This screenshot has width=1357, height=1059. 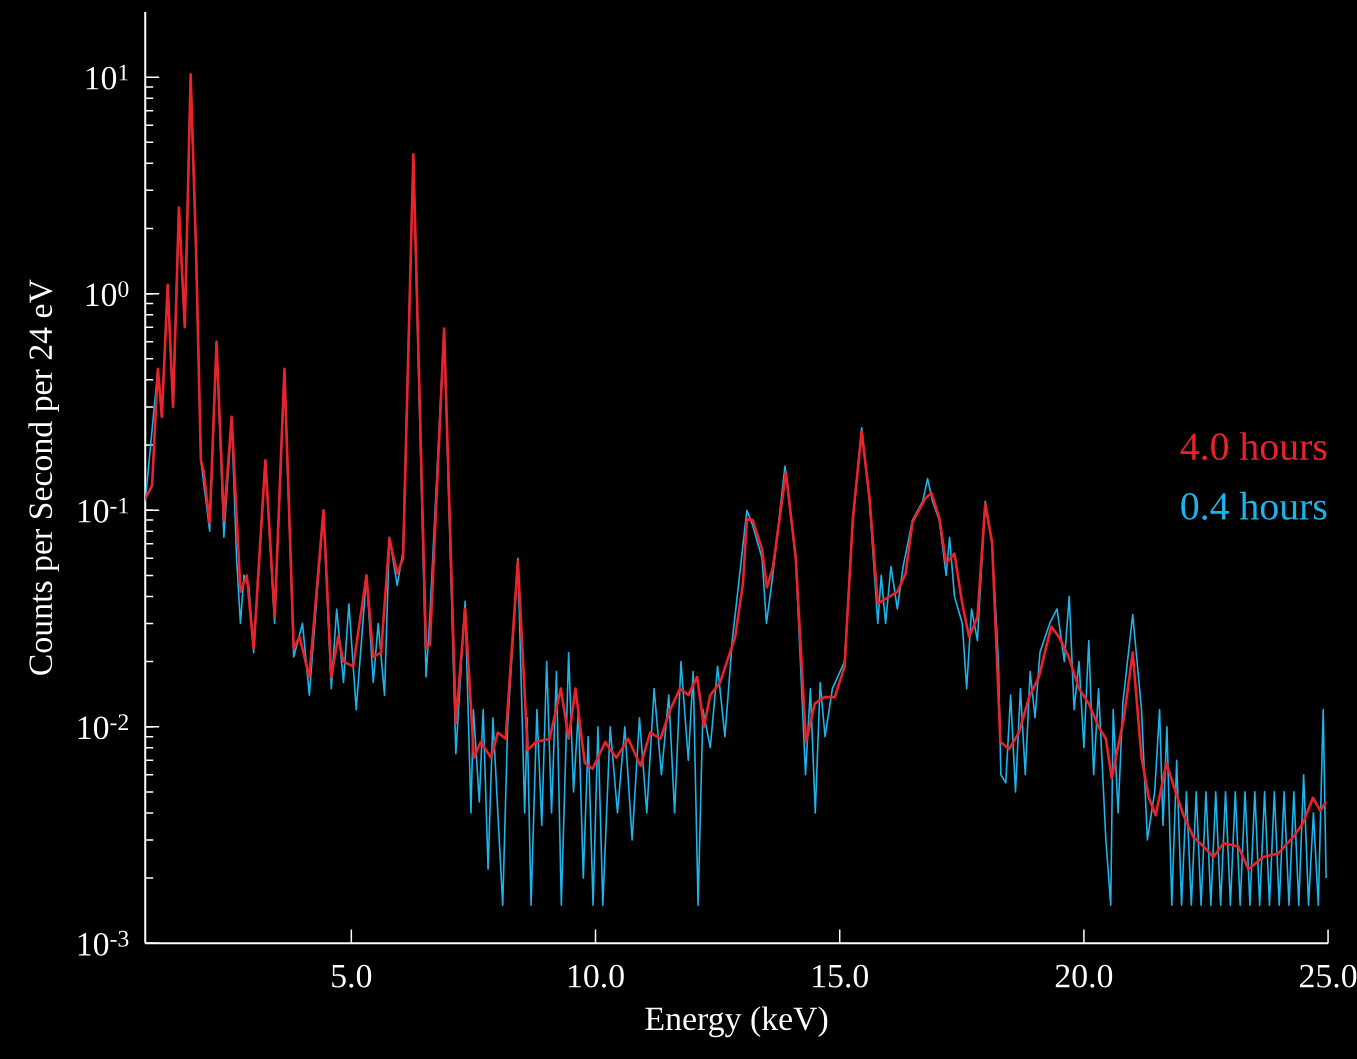 I want to click on x-tick-label: 10.0, so click(x=596, y=976).